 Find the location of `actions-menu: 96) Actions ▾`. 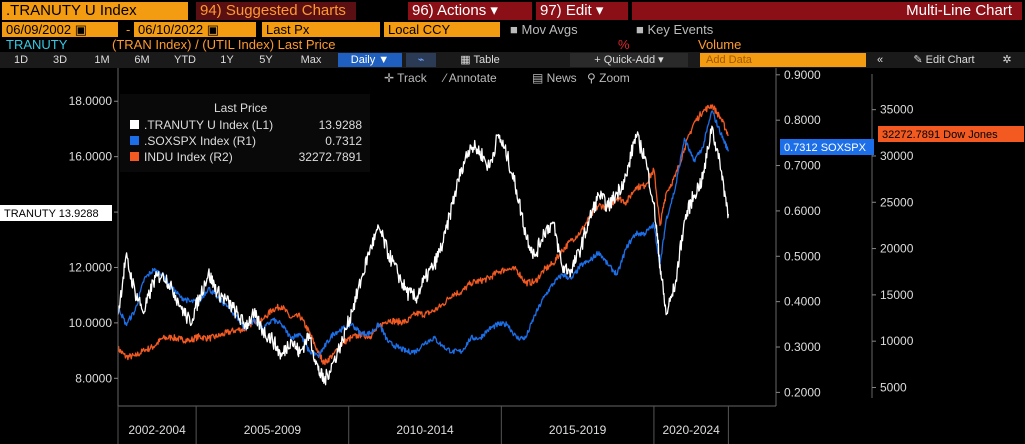

actions-menu: 96) Actions ▾ is located at coordinates (470, 11).